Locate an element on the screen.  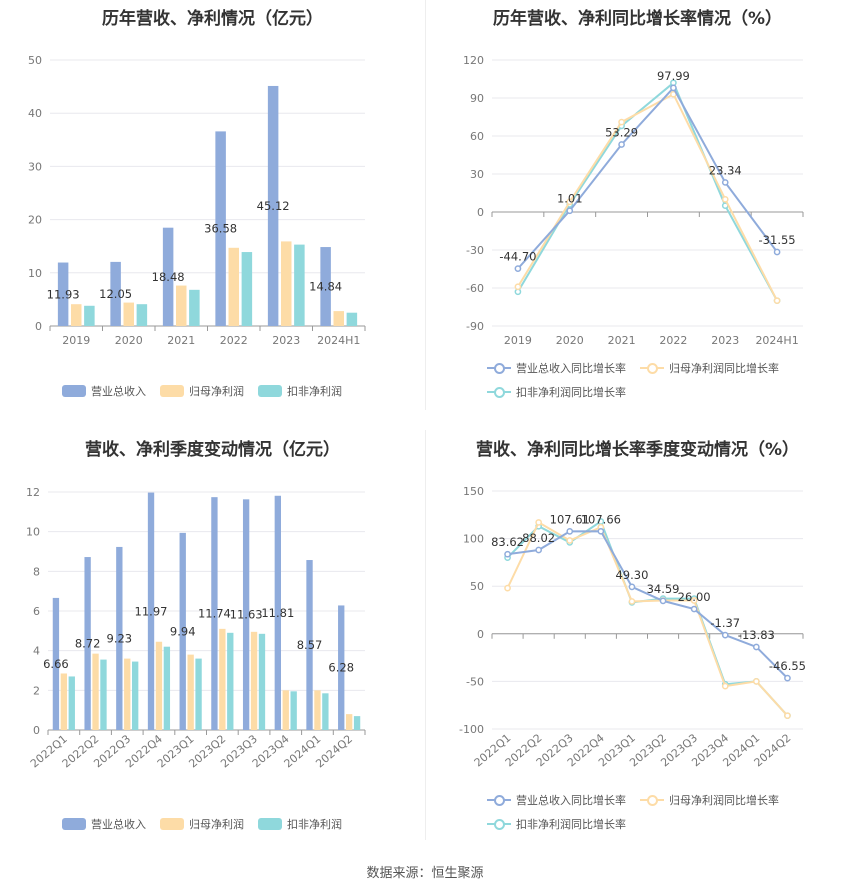
x-tick-label: 2022 is located at coordinates (234, 340).